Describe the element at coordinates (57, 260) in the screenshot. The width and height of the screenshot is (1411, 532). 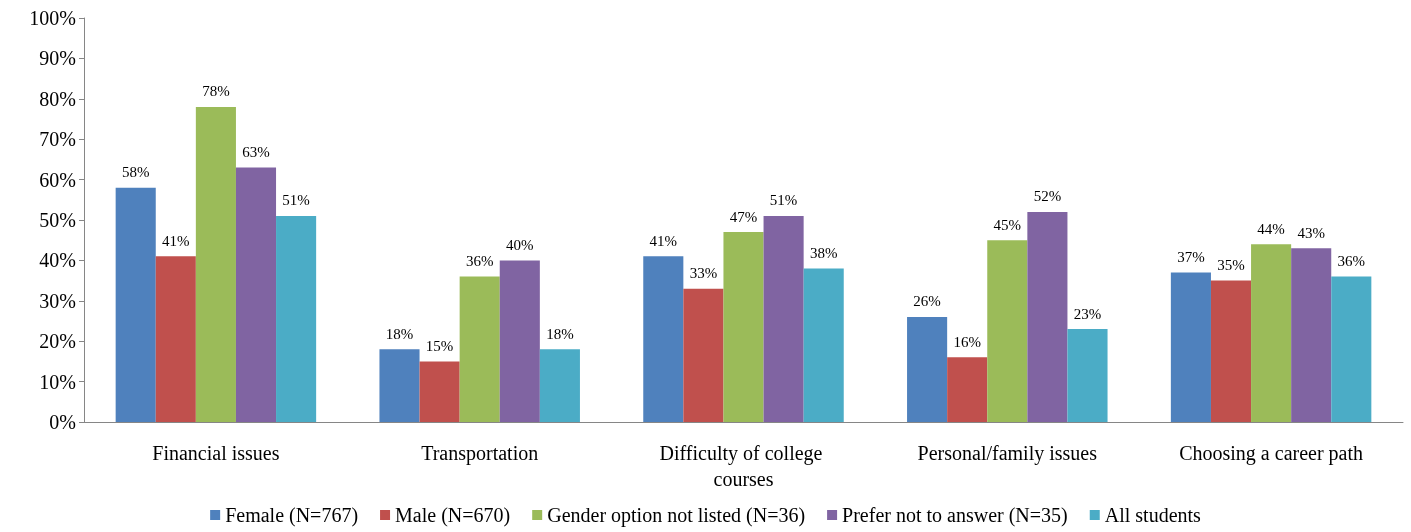
I see `y-tick-label: 40%` at that location.